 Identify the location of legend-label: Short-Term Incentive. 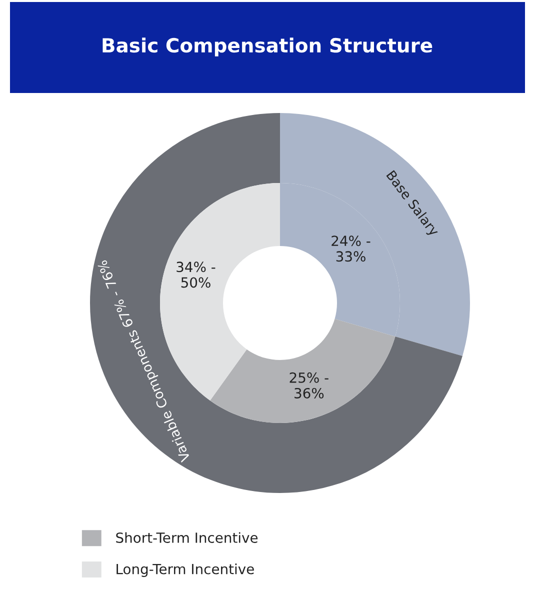
(187, 537).